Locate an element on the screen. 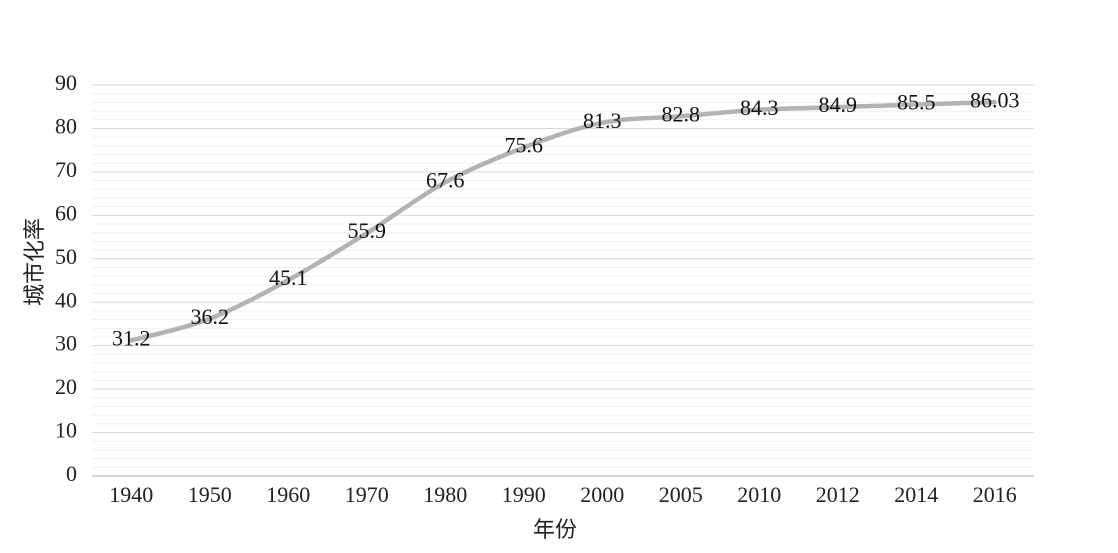 Image resolution: width=1118 pixels, height=553 pixels. y-tick-label: 30 is located at coordinates (66, 343).